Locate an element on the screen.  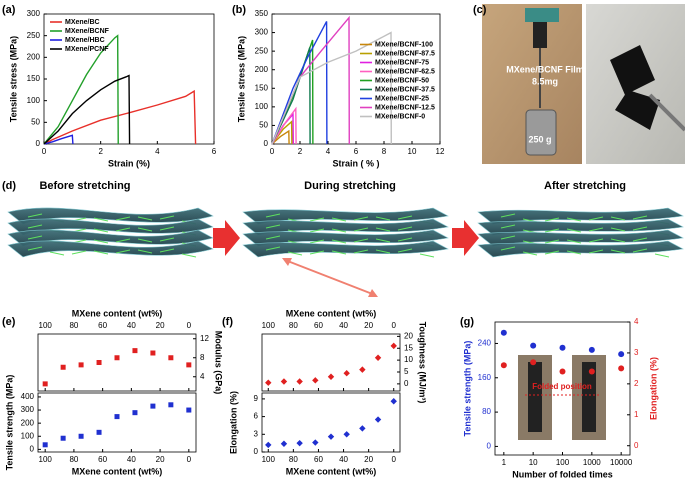
stage-label: During stretching is located at coordinates (350, 186).